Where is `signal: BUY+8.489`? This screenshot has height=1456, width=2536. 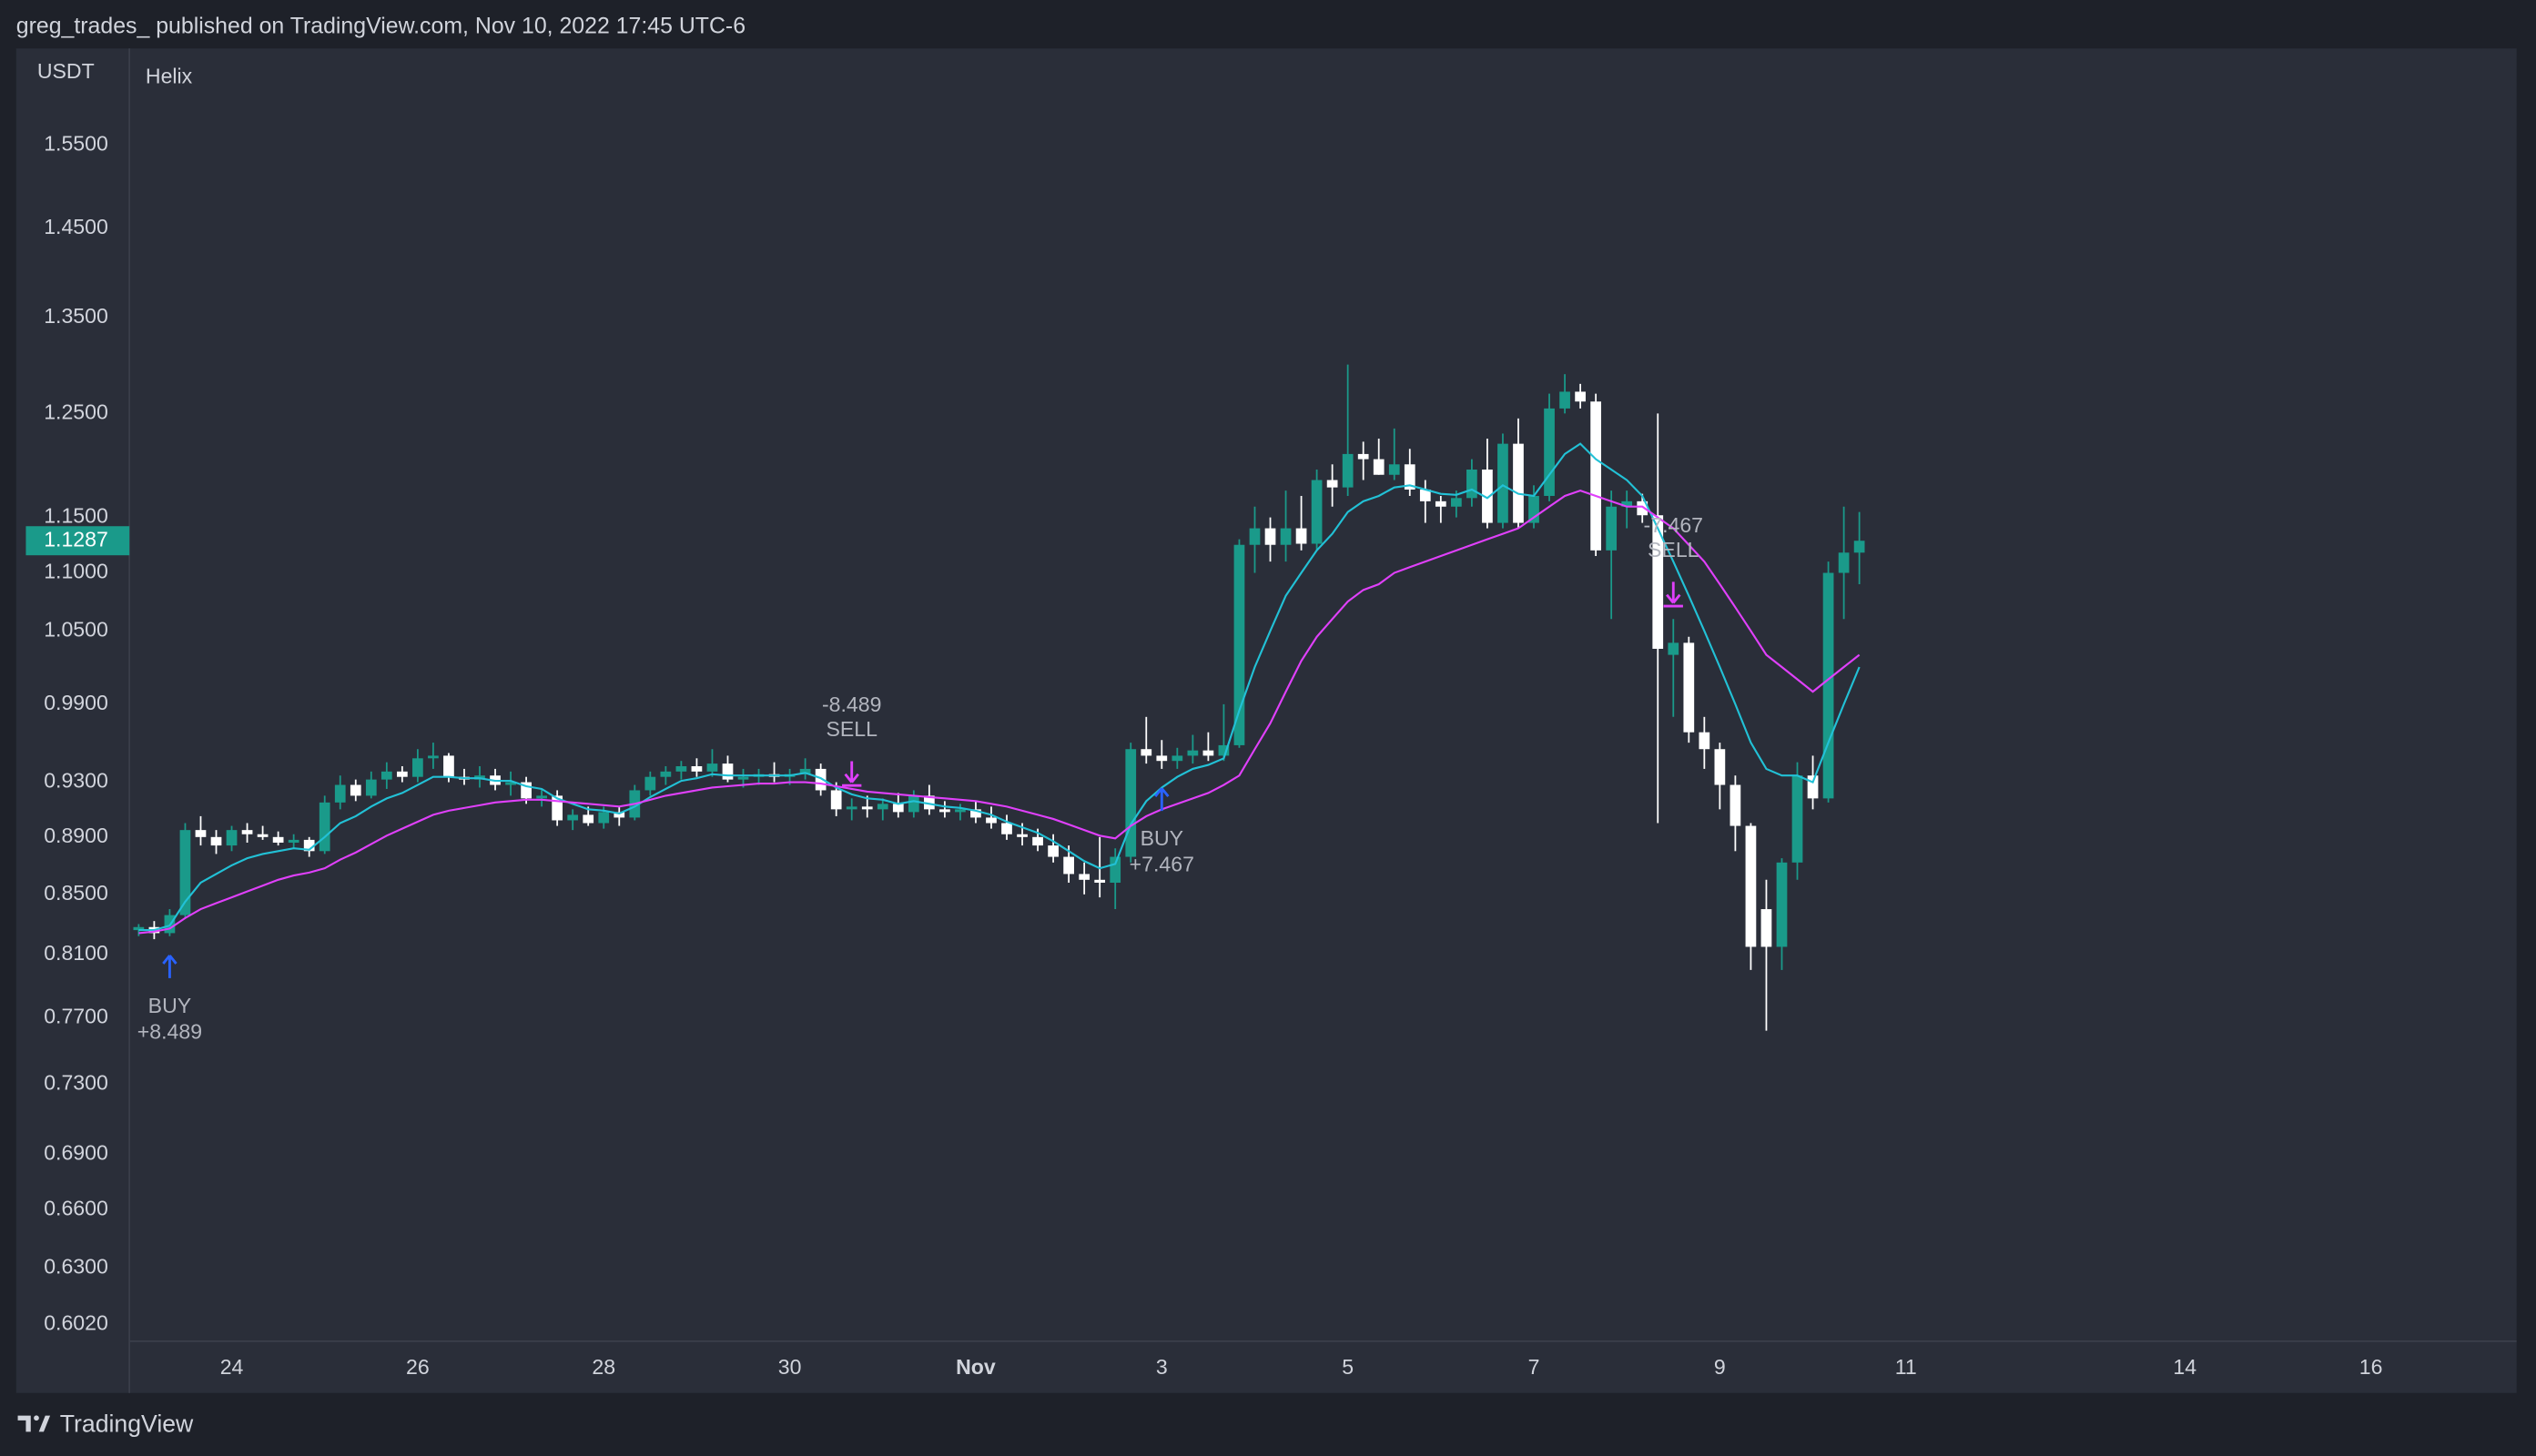 signal: BUY+8.489 is located at coordinates (169, 999).